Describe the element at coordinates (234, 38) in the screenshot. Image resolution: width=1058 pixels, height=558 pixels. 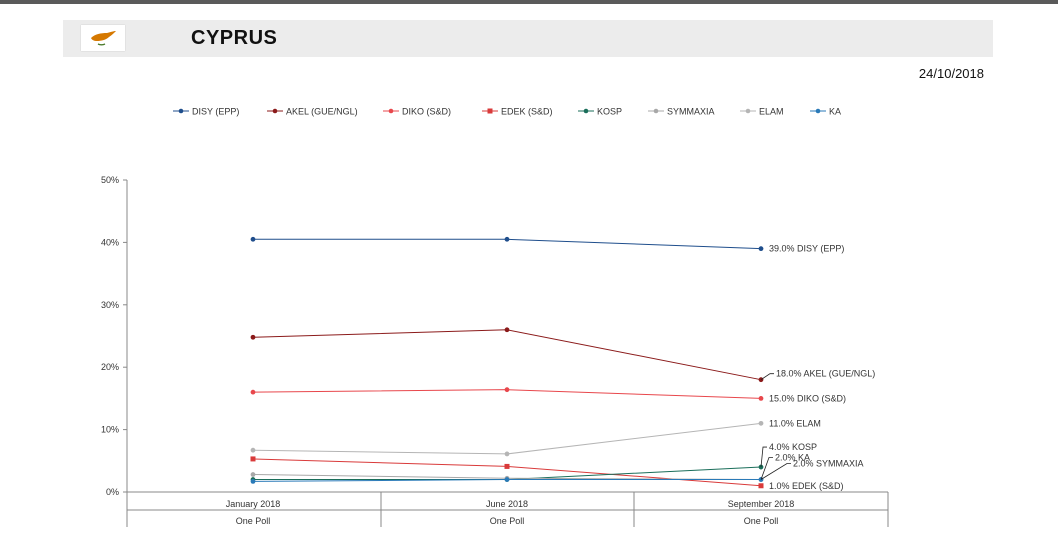
I see `page-title: CYPRUS` at that location.